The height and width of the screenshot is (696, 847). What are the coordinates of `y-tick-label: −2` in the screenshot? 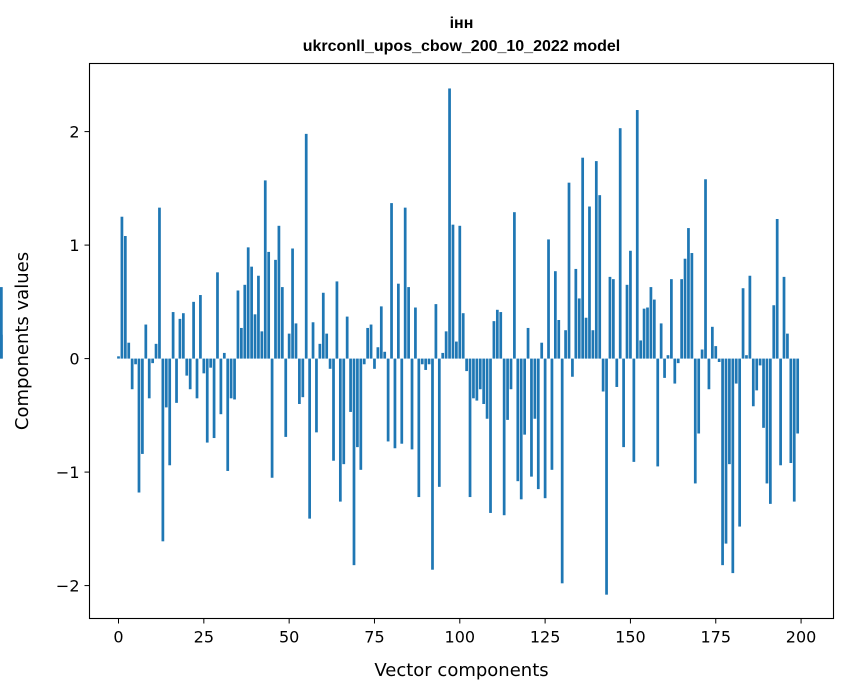 It's located at (68, 586).